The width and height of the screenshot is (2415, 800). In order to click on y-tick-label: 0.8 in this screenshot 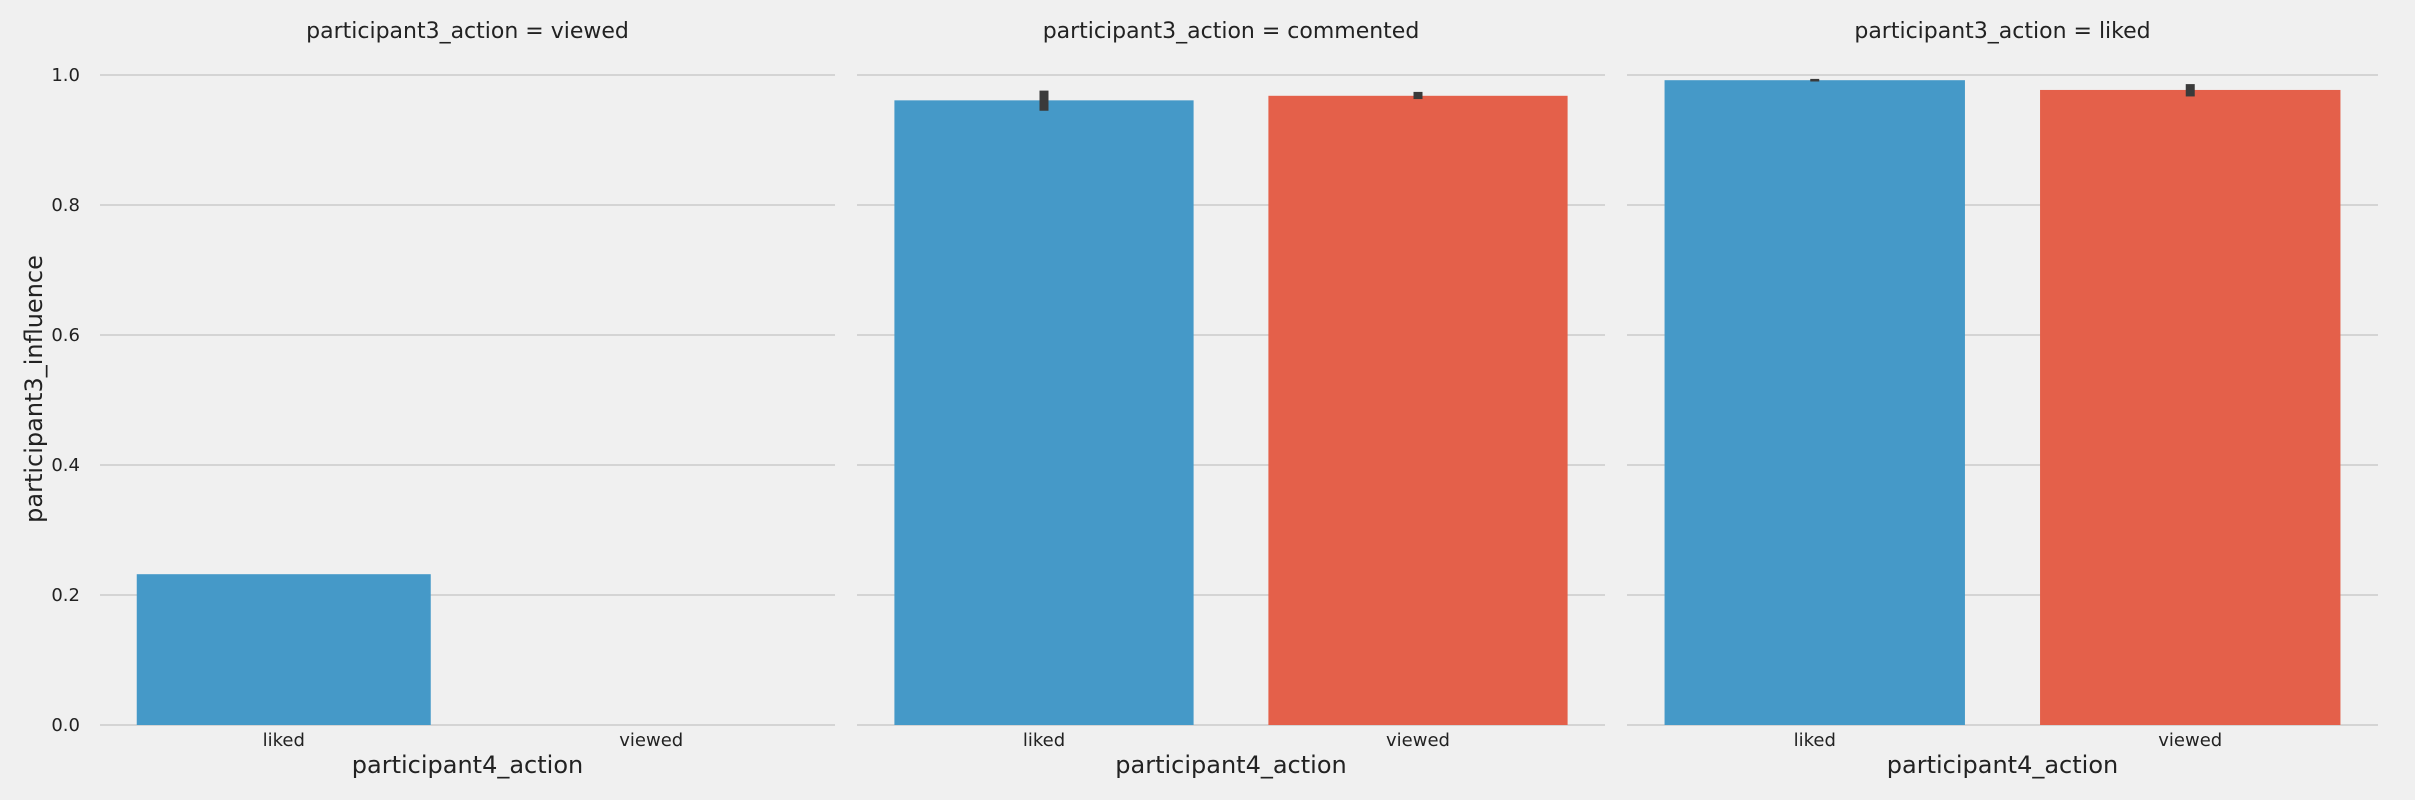, I will do `click(65, 205)`.